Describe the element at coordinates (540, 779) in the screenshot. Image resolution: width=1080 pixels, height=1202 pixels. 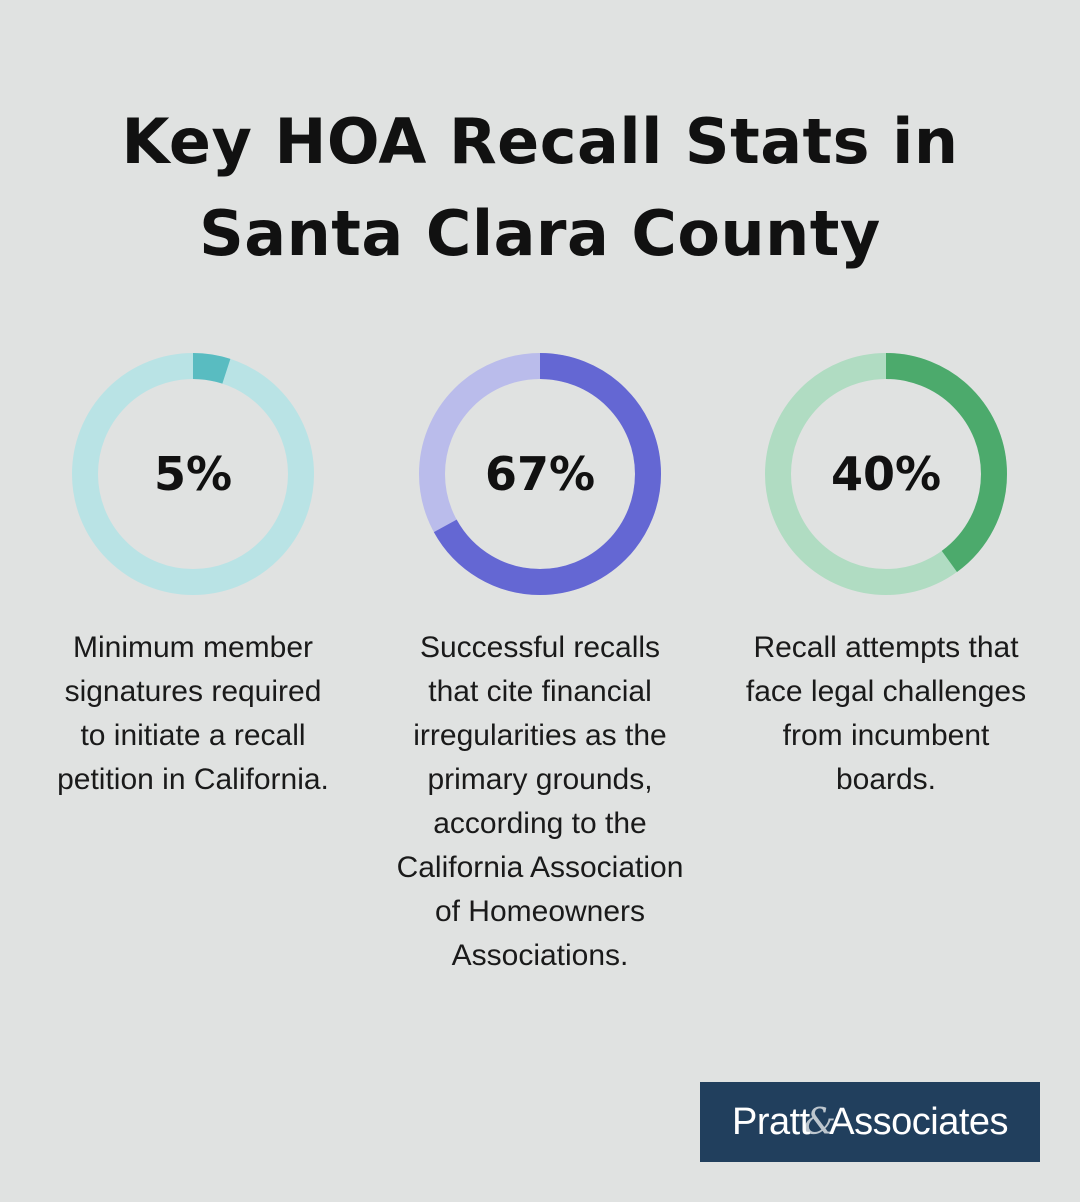
I see `description-line: primary grounds,` at that location.